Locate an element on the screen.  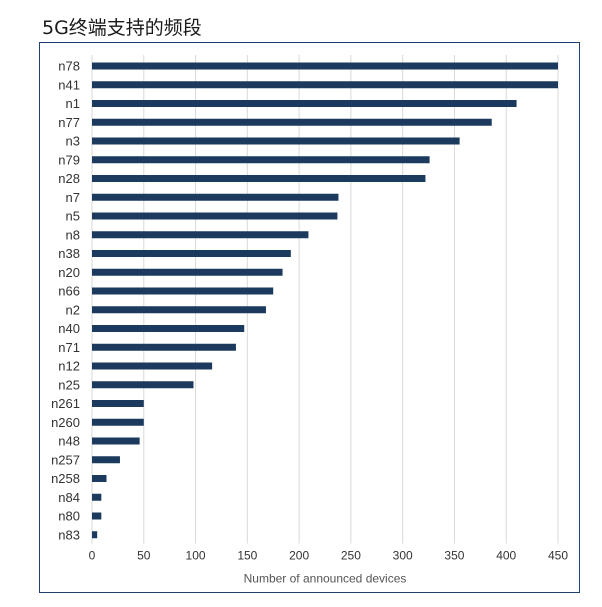
bar-n38 is located at coordinates (191, 253).